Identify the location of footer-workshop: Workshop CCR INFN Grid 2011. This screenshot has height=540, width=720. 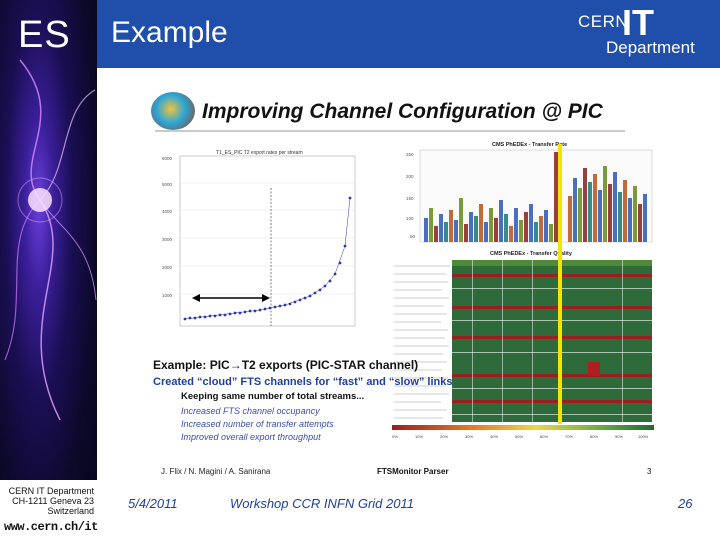
(322, 503).